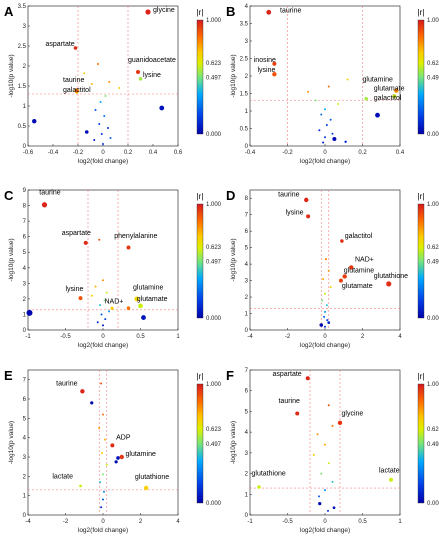 The height and width of the screenshot is (550, 439). I want to click on x-tick-label: -0.5, so click(65, 337).